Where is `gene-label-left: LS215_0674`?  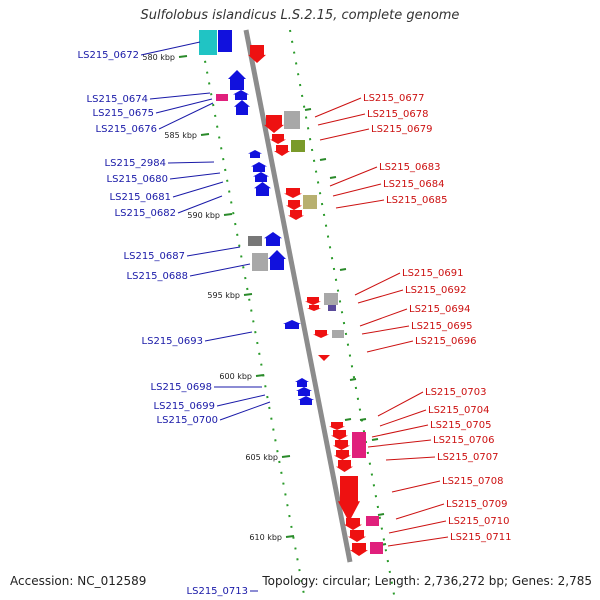 gene-label-left: LS215_0674 is located at coordinates (117, 99).